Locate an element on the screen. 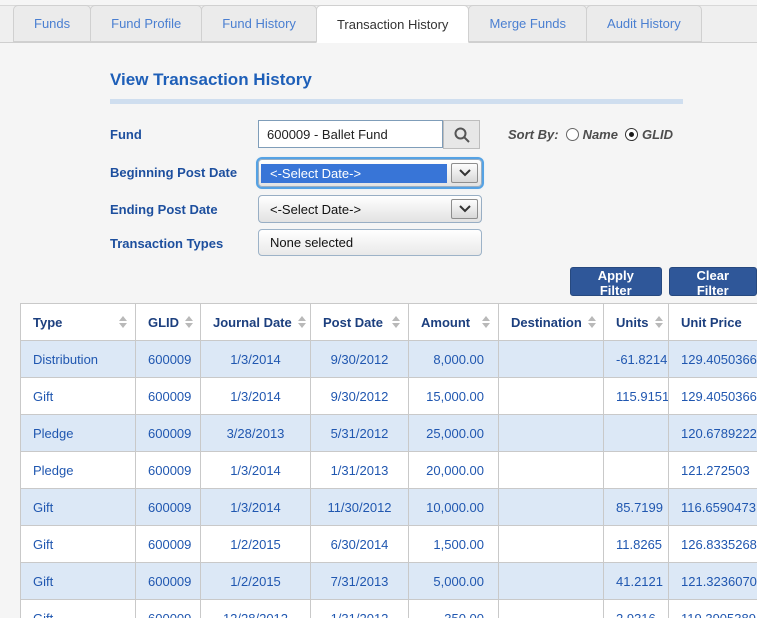  column-header-journal-date: Journal Date is located at coordinates (255, 322).